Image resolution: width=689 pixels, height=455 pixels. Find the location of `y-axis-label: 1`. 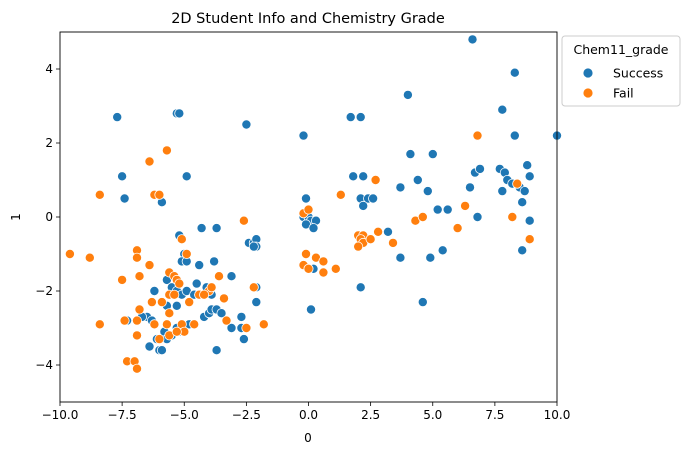

y-axis-label: 1 is located at coordinates (16, 217).